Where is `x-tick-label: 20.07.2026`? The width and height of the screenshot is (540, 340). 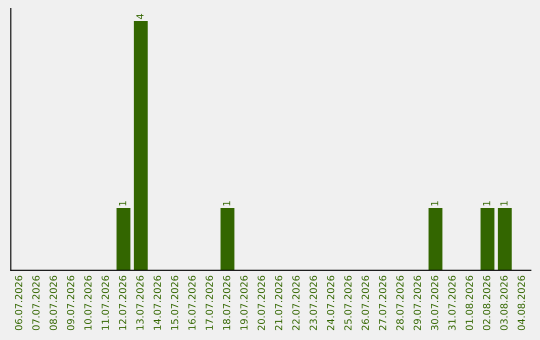 x-tick-label: 20.07.2026 is located at coordinates (261, 303).